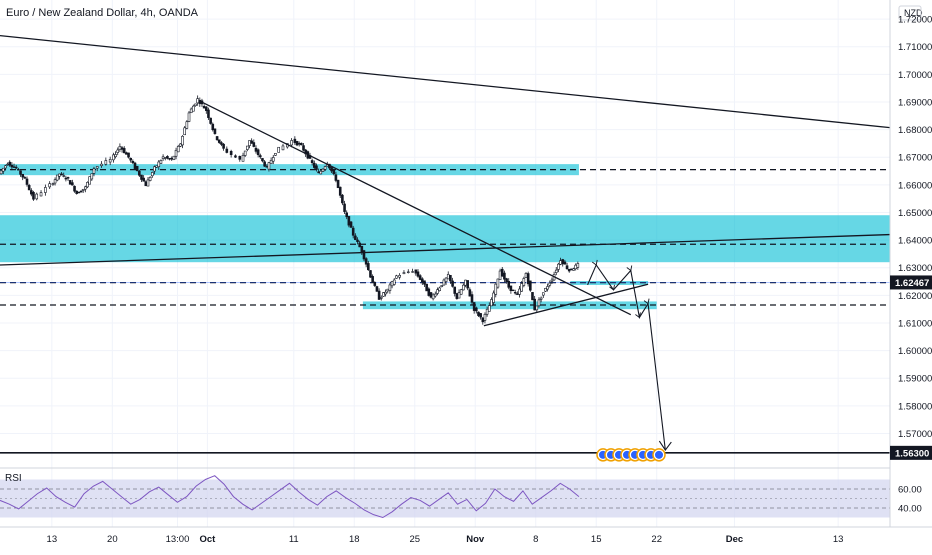  Describe the element at coordinates (445, 249) in the screenshot. I see `trendline` at that location.